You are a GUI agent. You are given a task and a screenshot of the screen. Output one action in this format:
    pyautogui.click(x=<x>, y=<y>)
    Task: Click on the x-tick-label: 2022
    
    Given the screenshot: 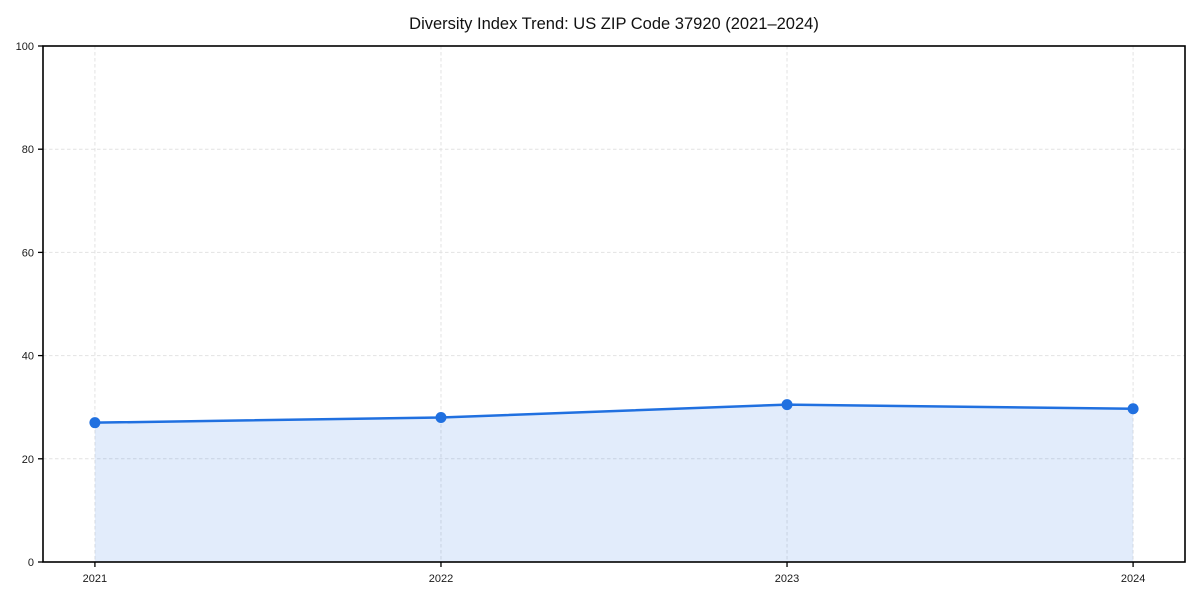 What is the action you would take?
    pyautogui.click(x=441, y=579)
    